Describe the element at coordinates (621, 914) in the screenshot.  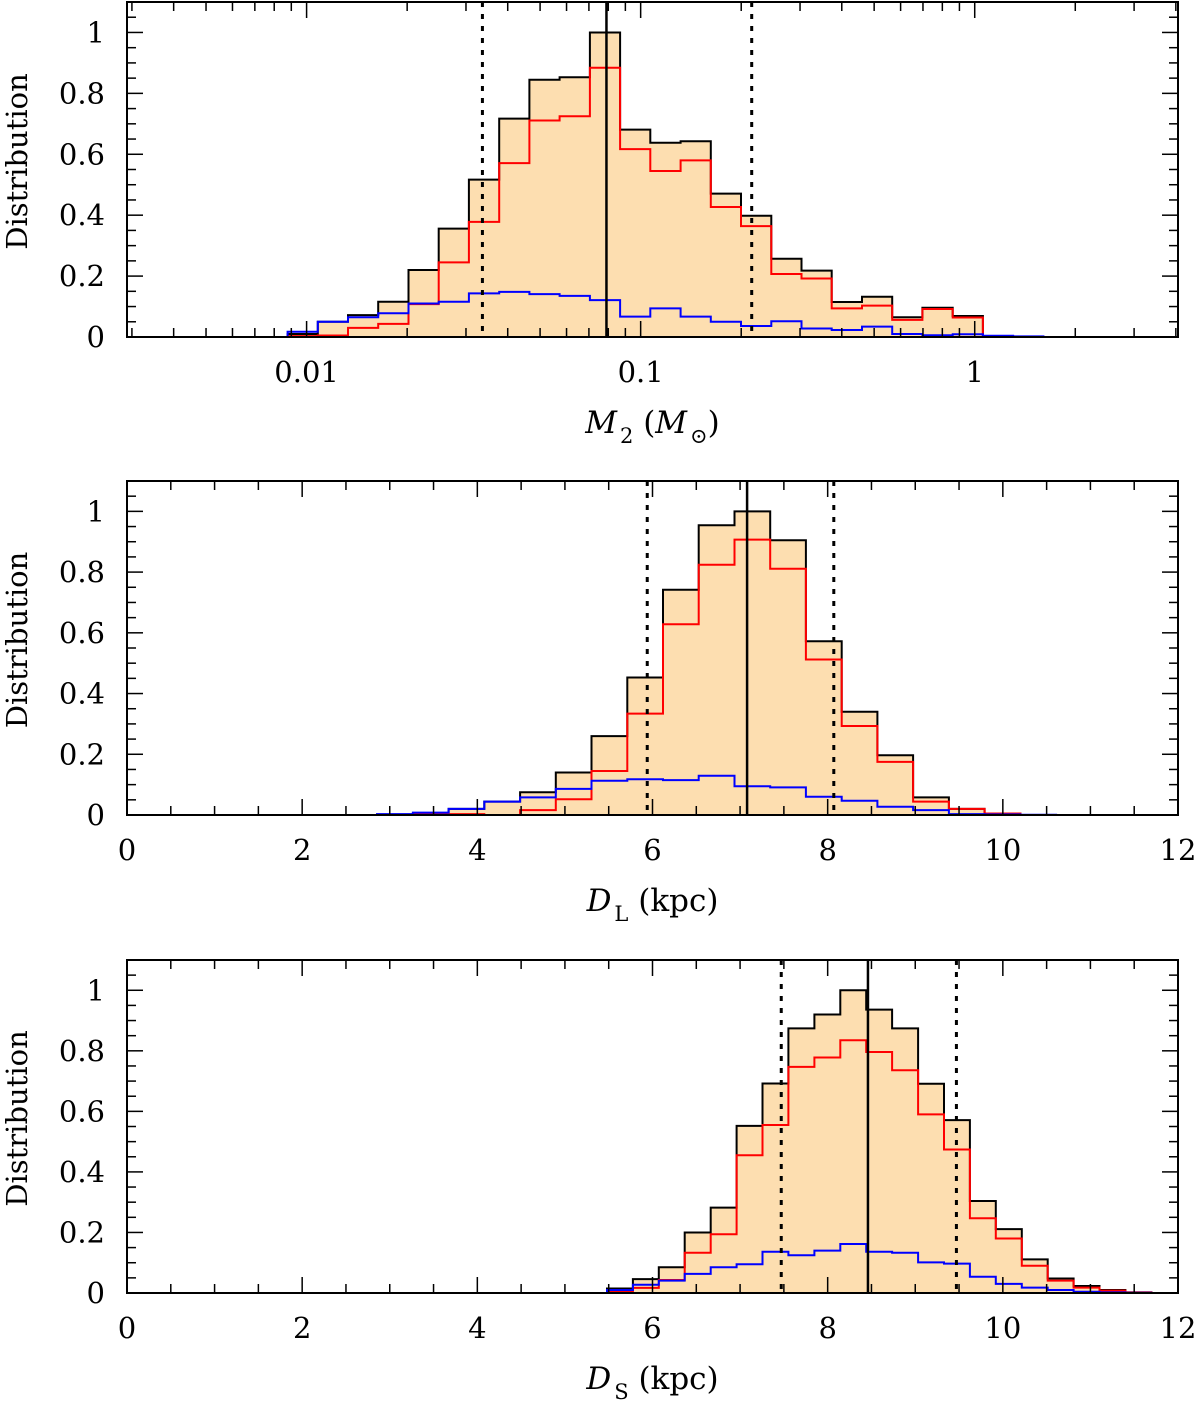
I see `x-axis-title-part: L` at that location.